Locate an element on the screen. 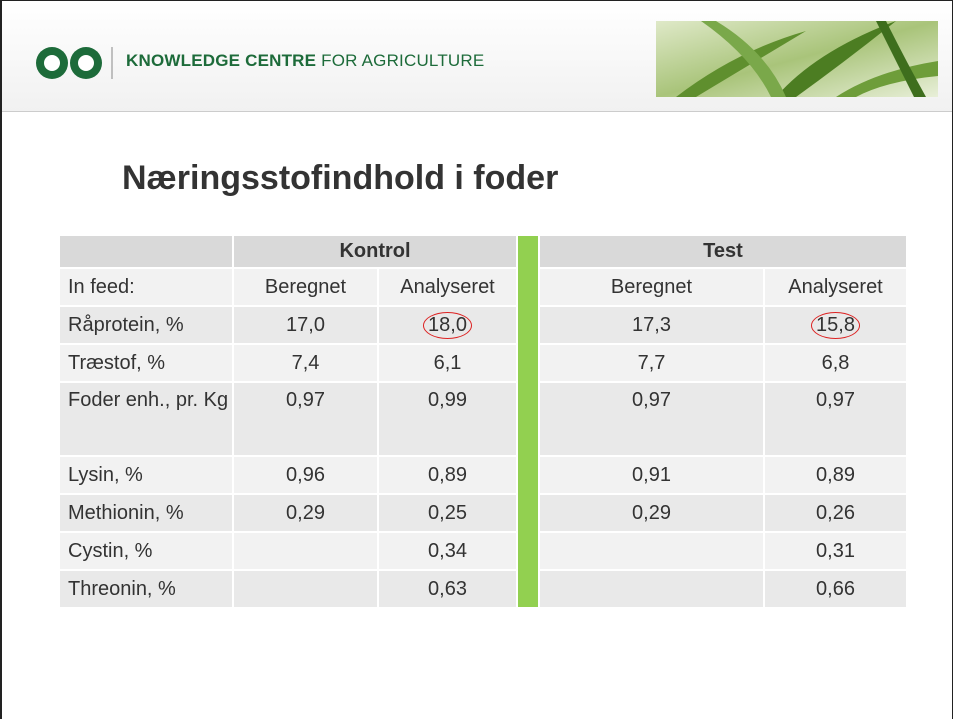 Image resolution: width=955 pixels, height=720 pixels. table-cell: Råprotein, % is located at coordinates (146, 325).